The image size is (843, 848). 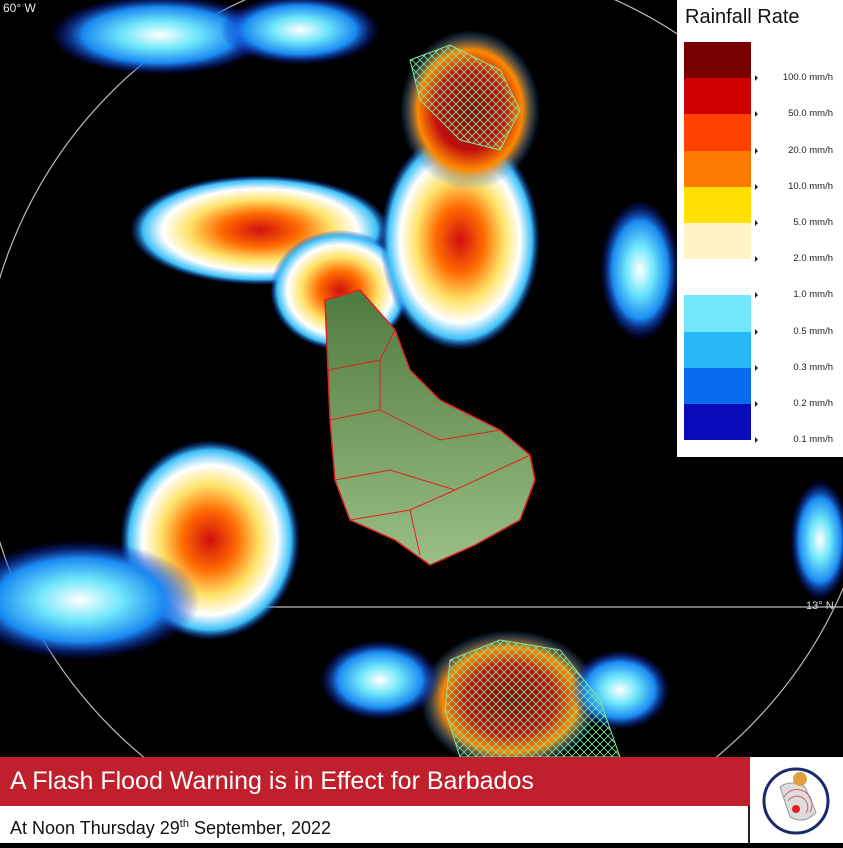 What do you see at coordinates (810, 150) in the screenshot?
I see `legend-label: 20.0 mm/h` at bounding box center [810, 150].